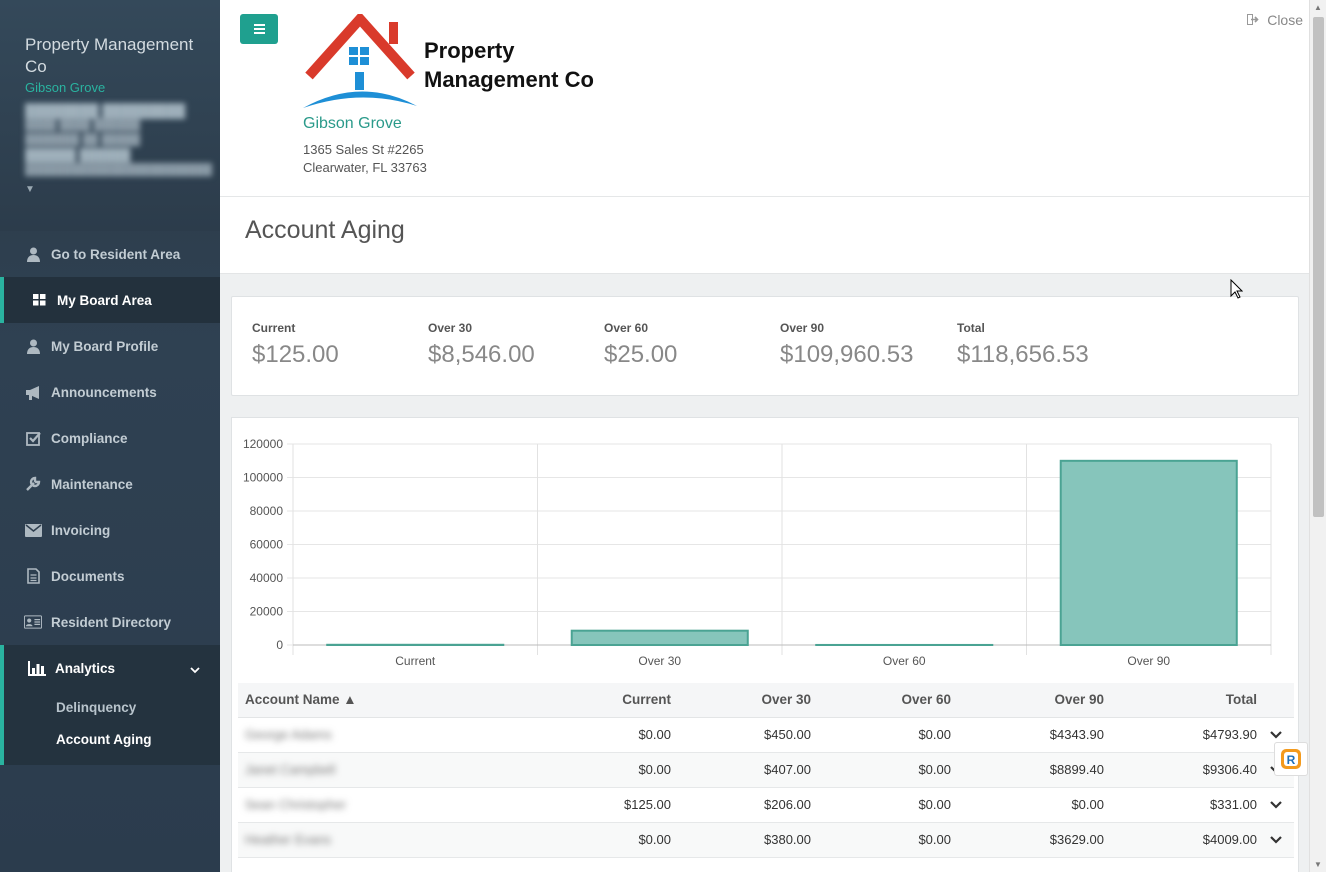 The image size is (1326, 872). I want to click on sidebar-item-documents: Documents, so click(110, 576).